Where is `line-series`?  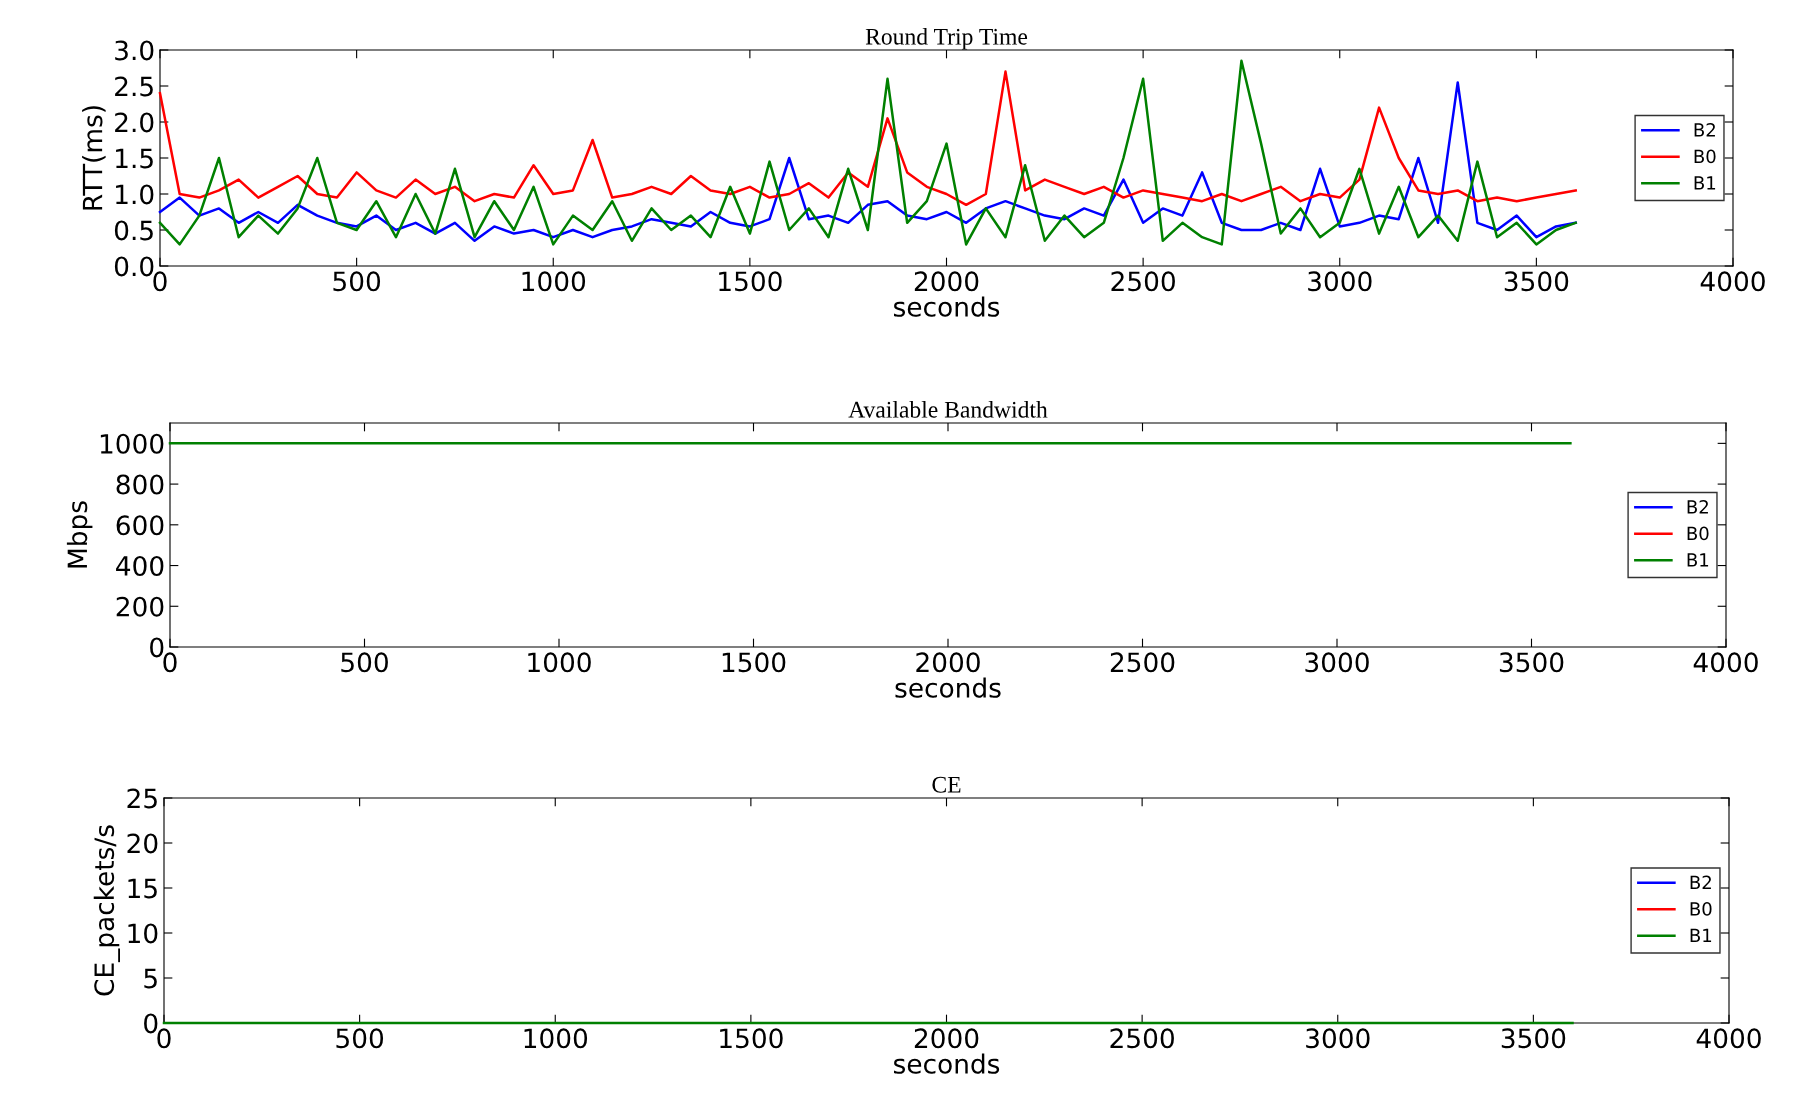
line-series is located at coordinates (867, 138).